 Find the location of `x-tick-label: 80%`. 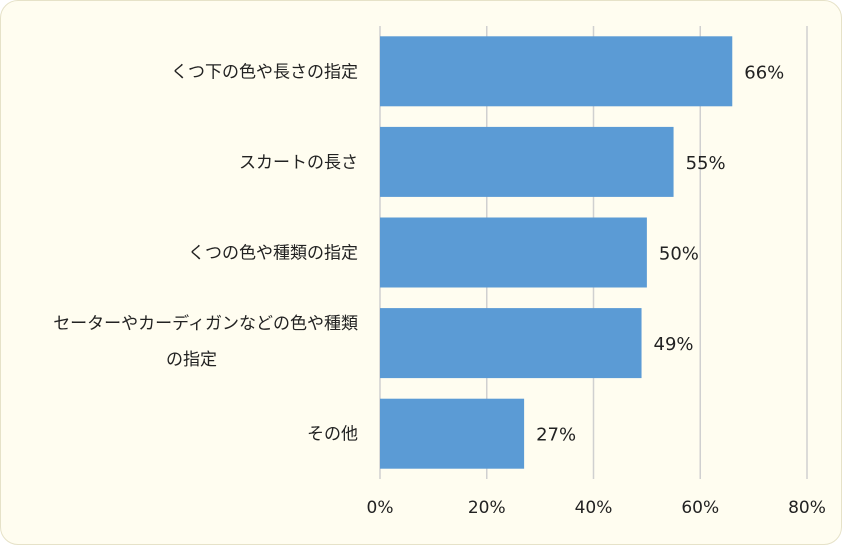

x-tick-label: 80% is located at coordinates (807, 508).